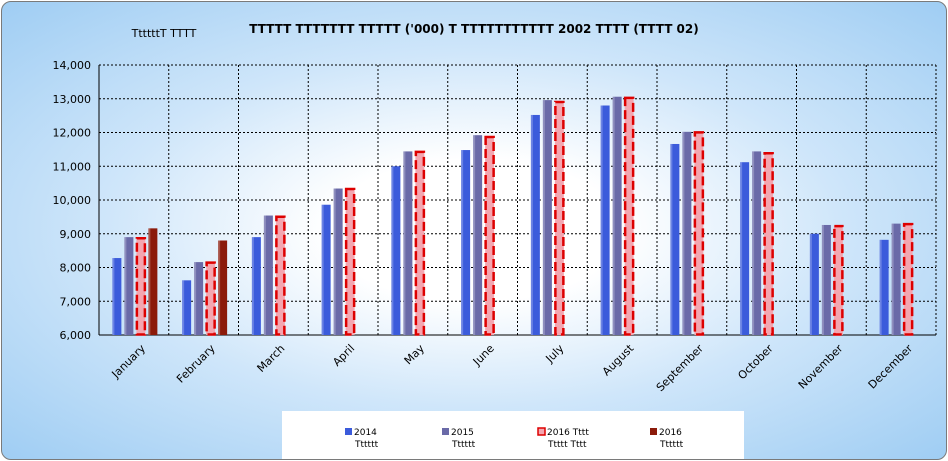 This screenshot has height=461, width=948. Describe the element at coordinates (891, 367) in the screenshot. I see `x-tick-label: December` at that location.